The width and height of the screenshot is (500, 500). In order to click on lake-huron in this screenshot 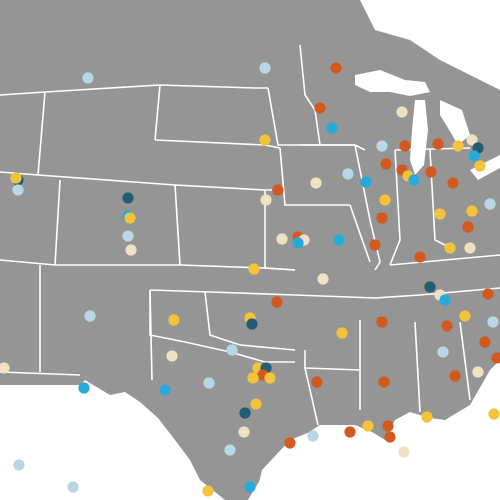, I will do `click(455, 122)`.